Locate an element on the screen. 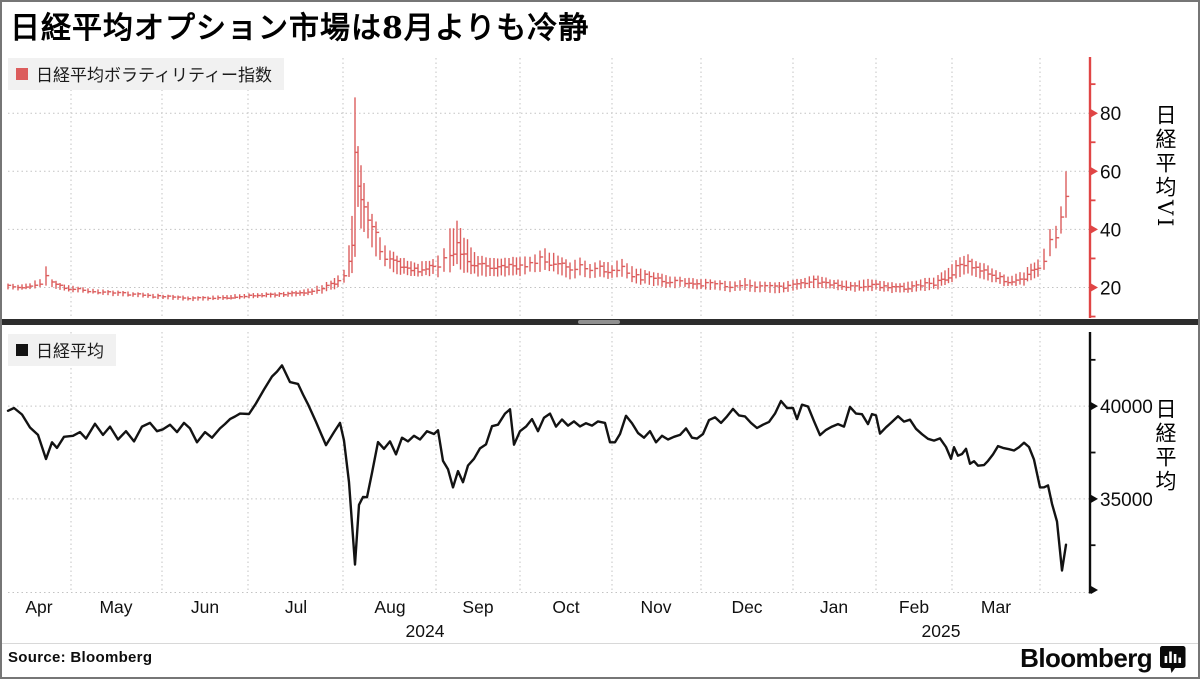 This screenshot has height=679, width=1200. y-tick-label: 40 is located at coordinates (1110, 230).